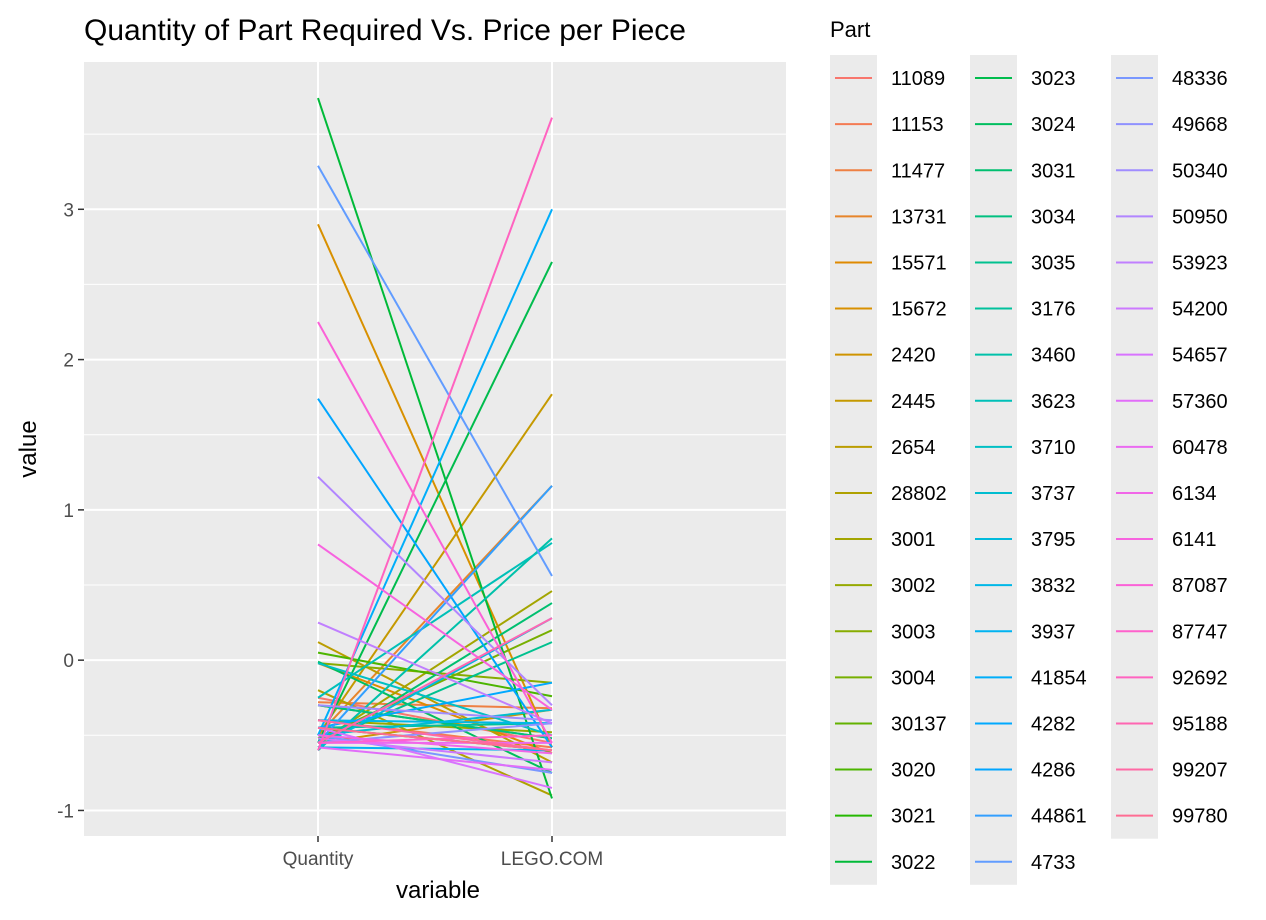  Describe the element at coordinates (919, 494) in the screenshot. I see `legend-label: 28802` at that location.